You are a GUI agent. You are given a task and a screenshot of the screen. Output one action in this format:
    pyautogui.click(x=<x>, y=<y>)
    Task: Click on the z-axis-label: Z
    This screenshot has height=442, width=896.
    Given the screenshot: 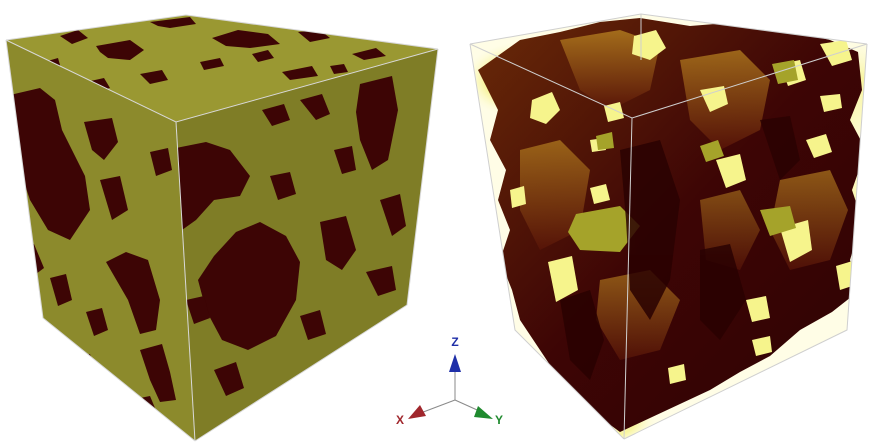 What is the action you would take?
    pyautogui.click(x=454, y=342)
    